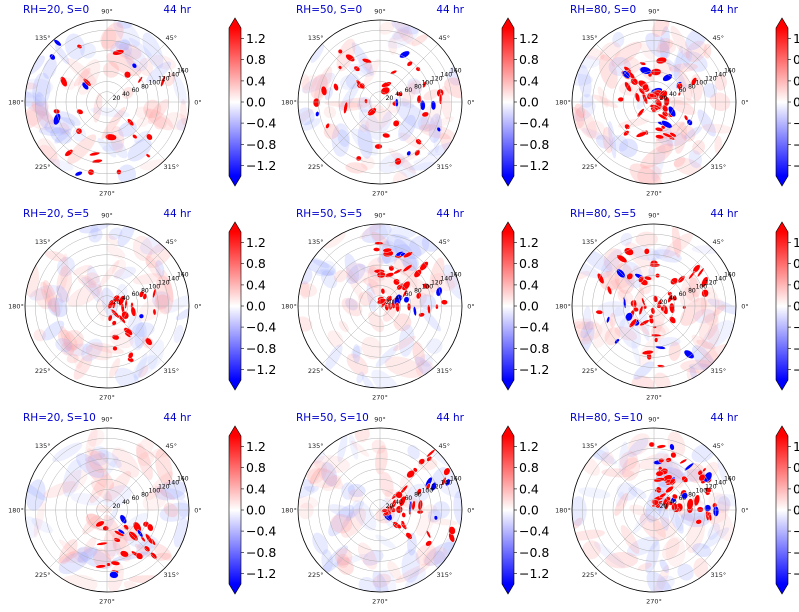  I want to click on colorbar-tick-label: 0.4, so click(796, 80).